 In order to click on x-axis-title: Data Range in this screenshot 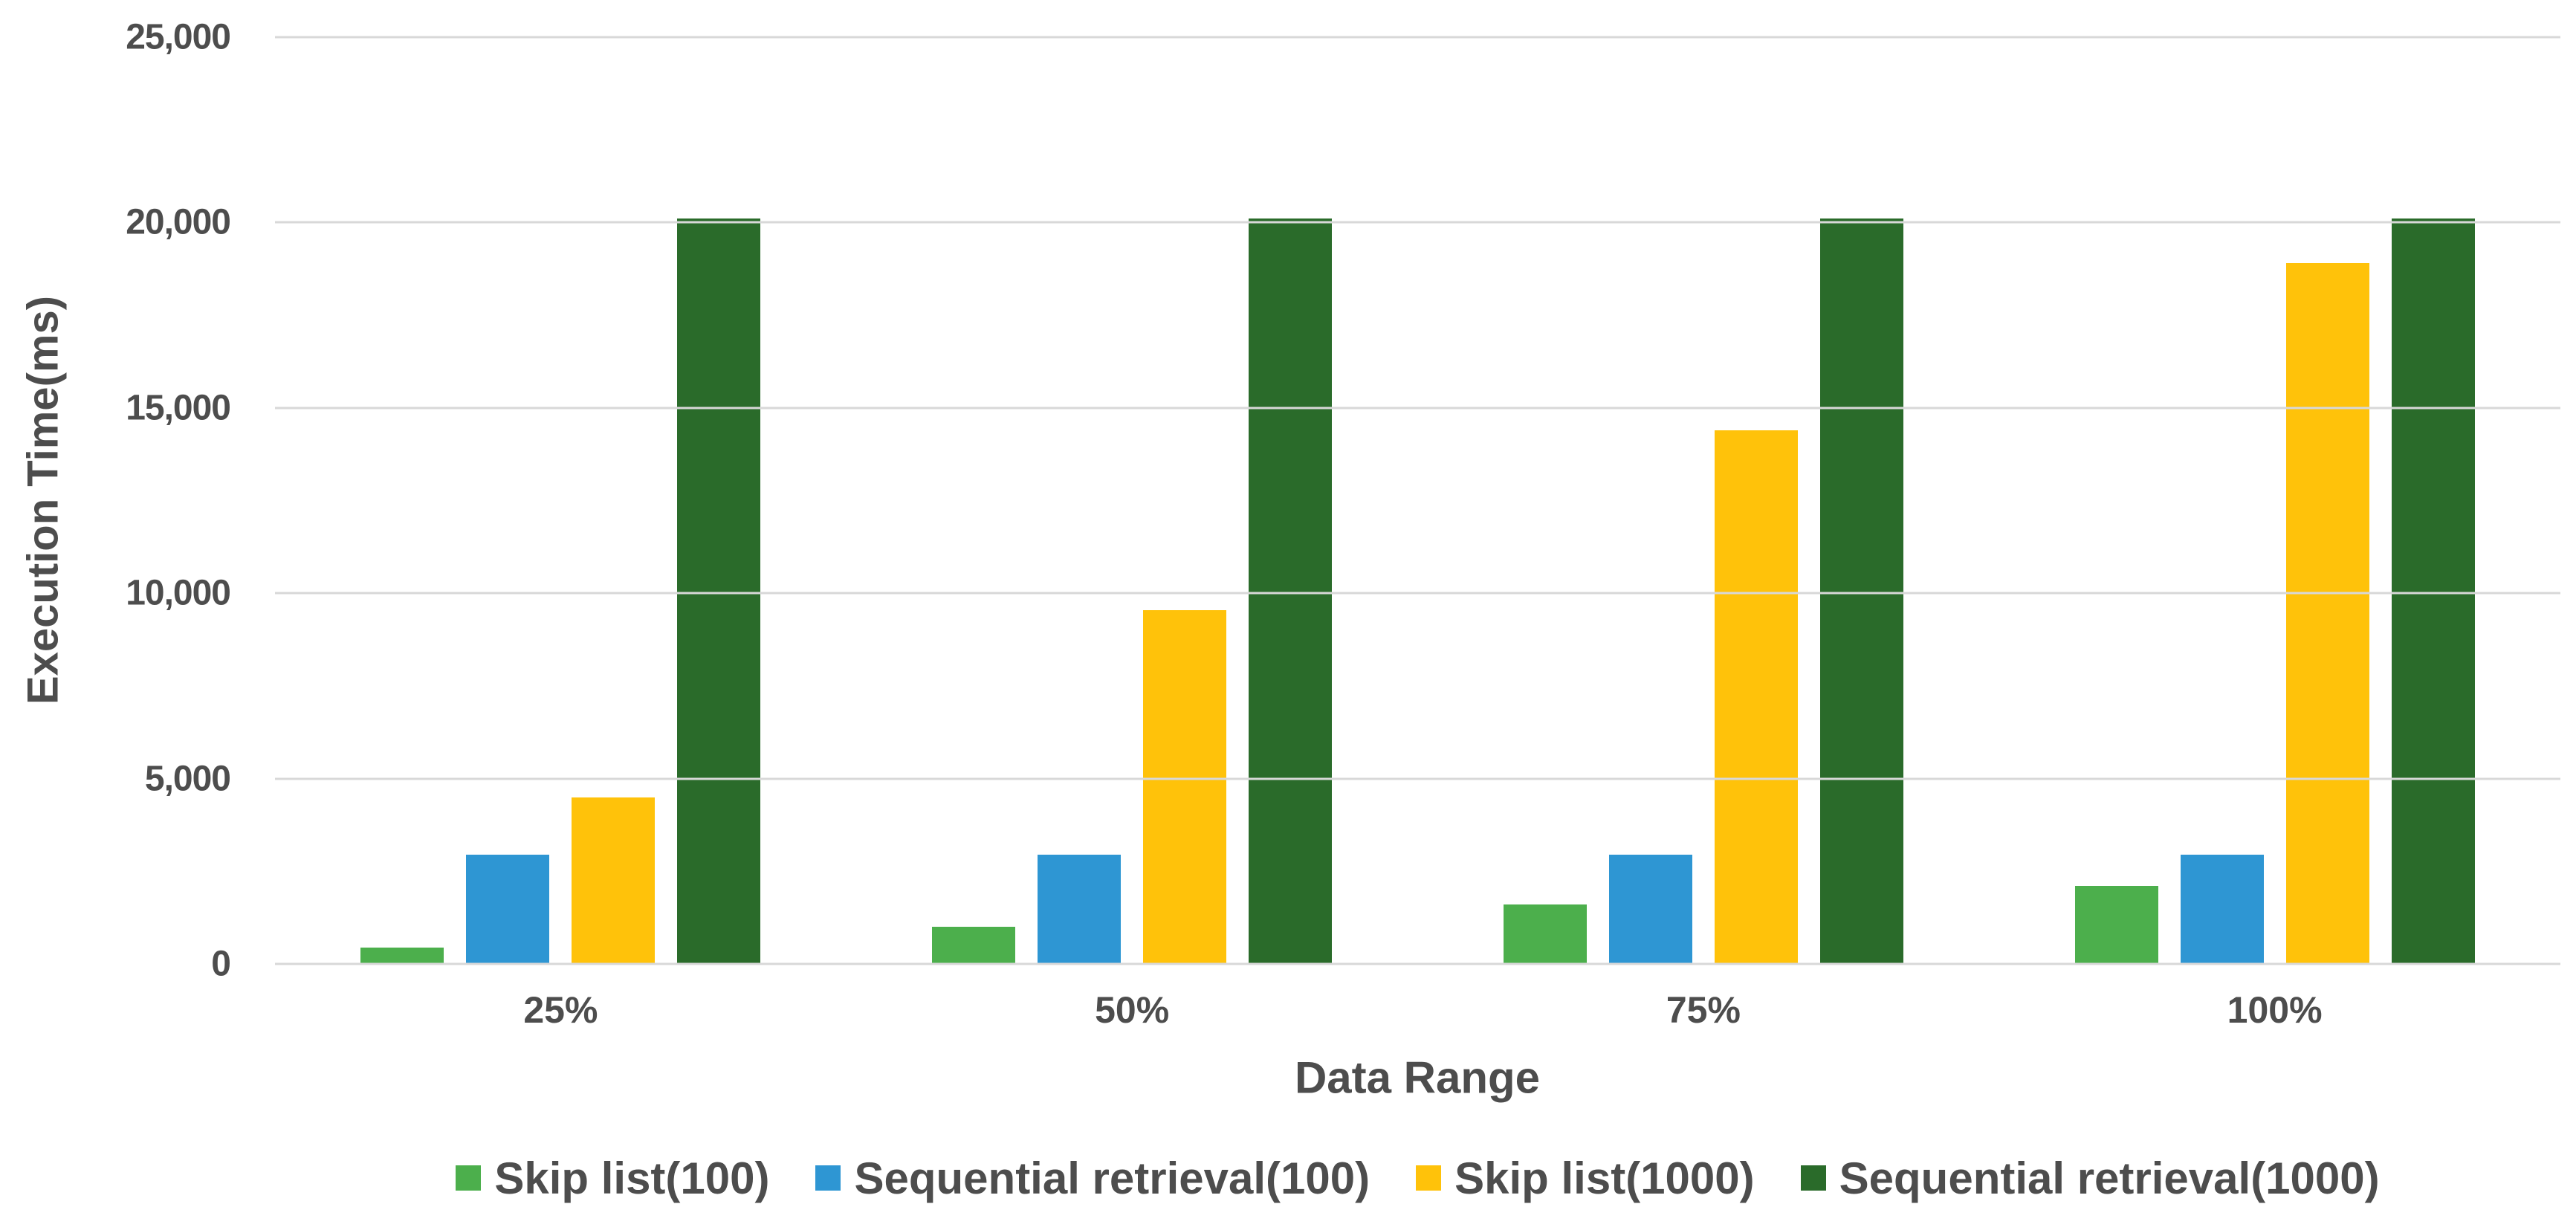, I will do `click(1417, 1077)`.